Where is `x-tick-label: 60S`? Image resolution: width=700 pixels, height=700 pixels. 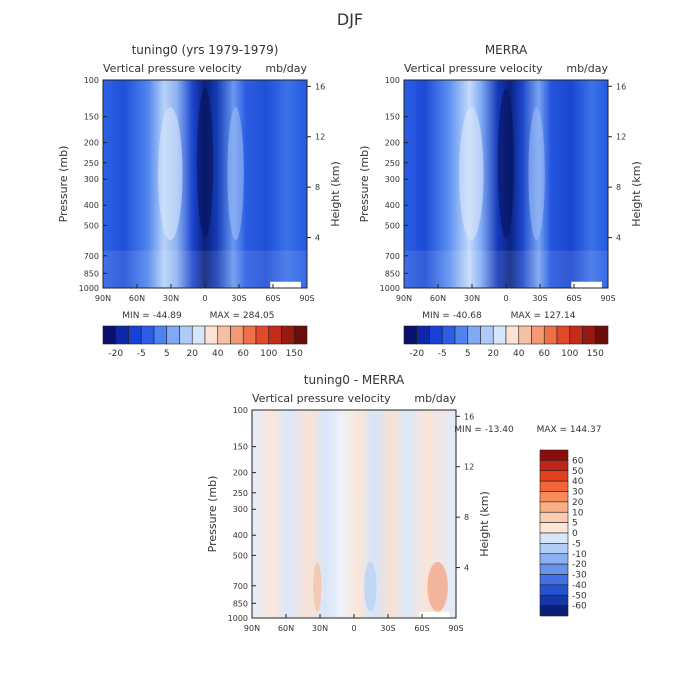
x-tick-label: 60S is located at coordinates (421, 628).